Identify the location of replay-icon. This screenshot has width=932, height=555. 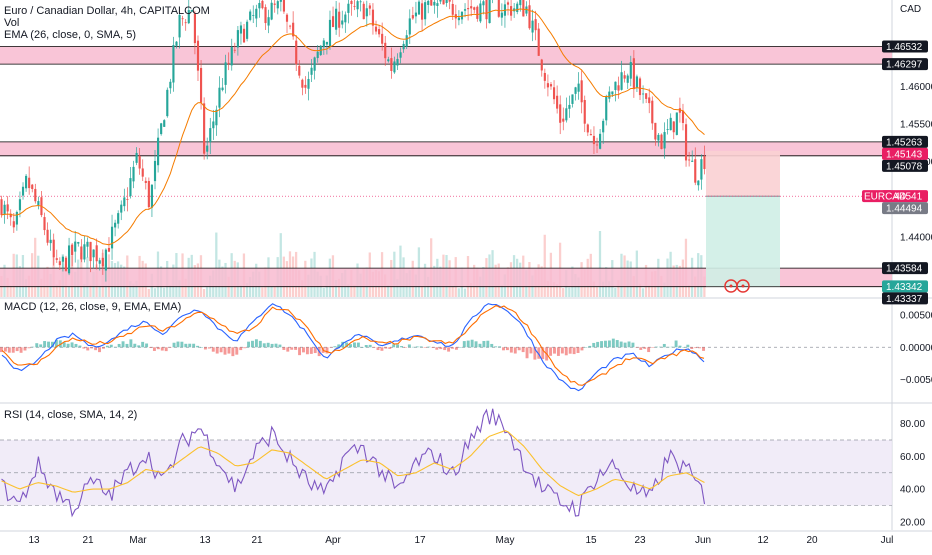
(737, 286).